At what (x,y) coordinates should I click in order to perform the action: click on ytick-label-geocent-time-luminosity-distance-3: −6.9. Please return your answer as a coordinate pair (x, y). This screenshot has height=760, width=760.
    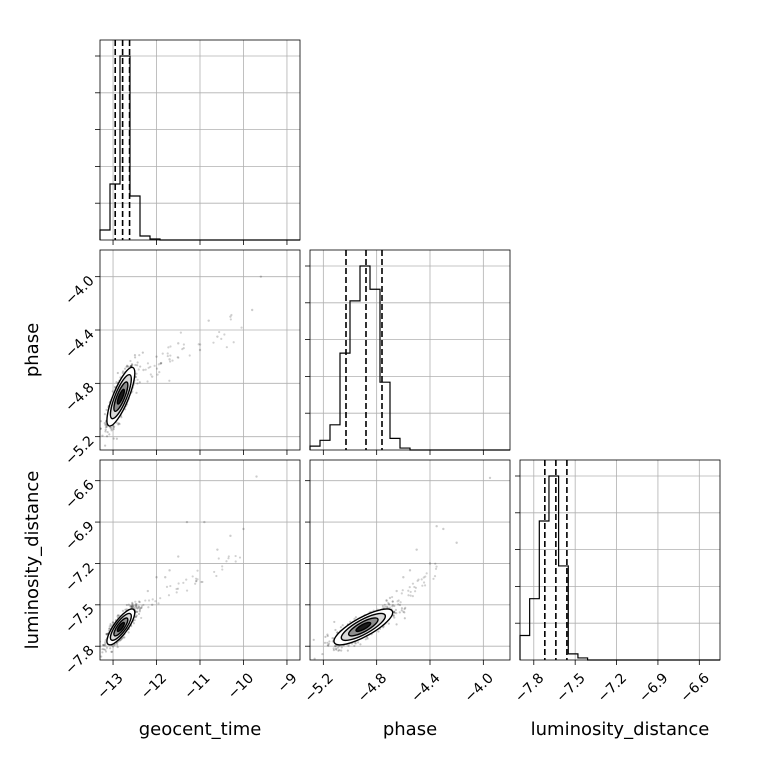
    Looking at the image, I should click on (79, 535).